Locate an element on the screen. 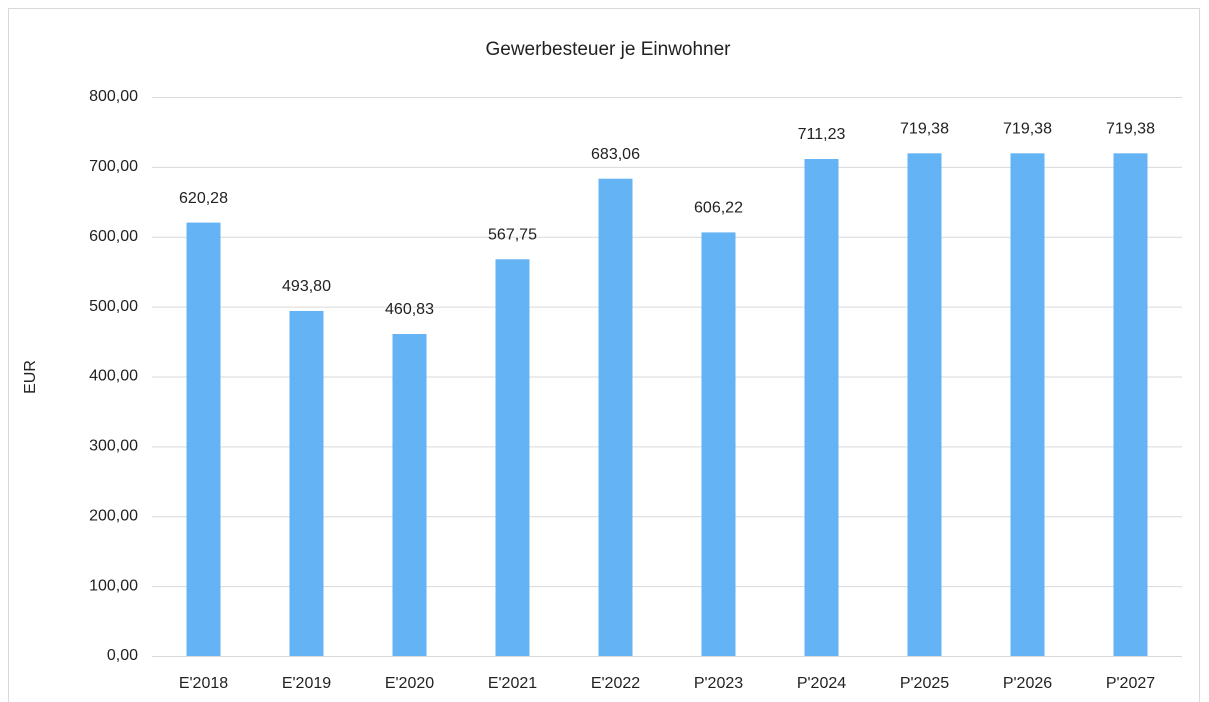 The width and height of the screenshot is (1209, 702). data-label: 460,83 is located at coordinates (409, 309).